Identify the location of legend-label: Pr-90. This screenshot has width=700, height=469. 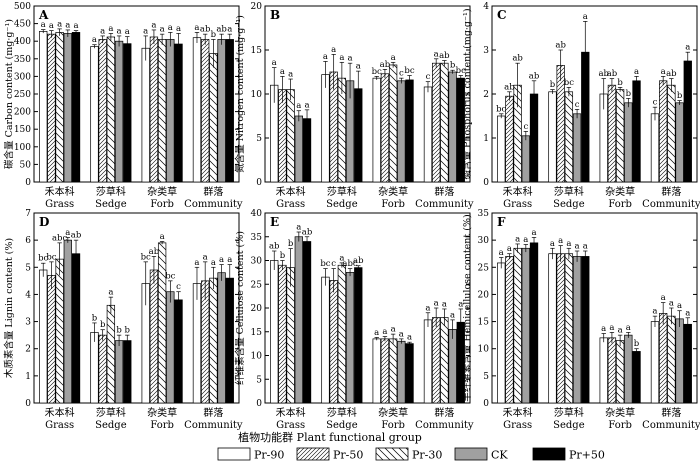
(269, 455).